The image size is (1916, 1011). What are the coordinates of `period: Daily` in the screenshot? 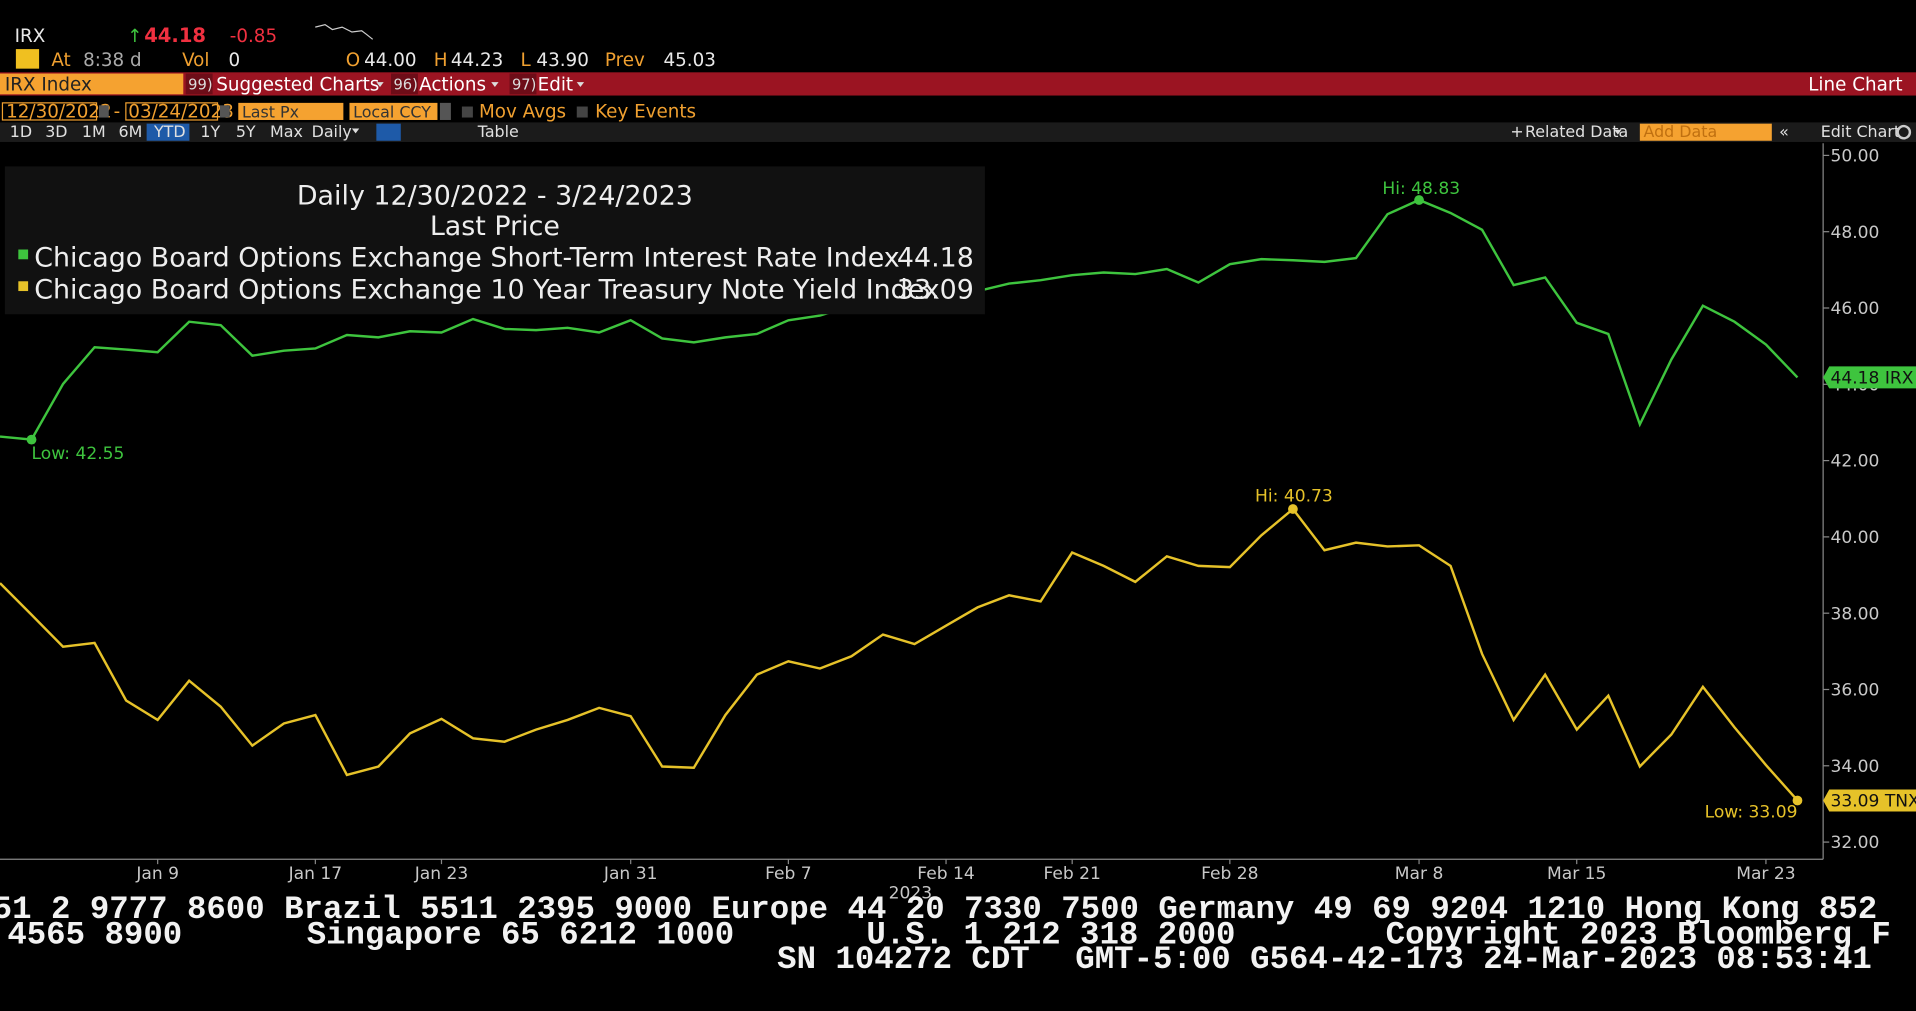 It's located at (332, 131).